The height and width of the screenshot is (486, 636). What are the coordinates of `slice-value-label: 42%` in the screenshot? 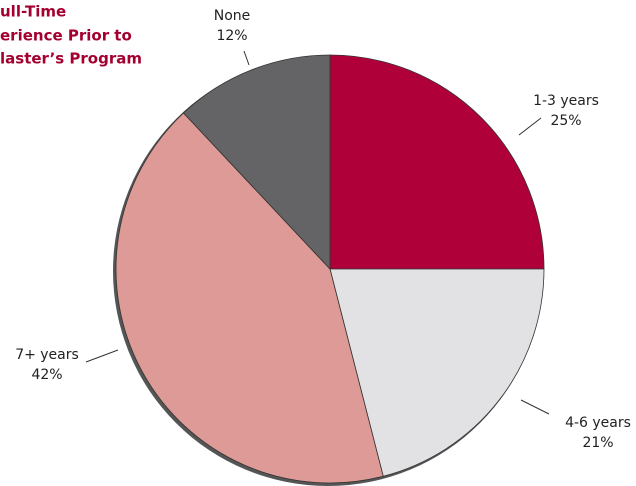 It's located at (46, 375).